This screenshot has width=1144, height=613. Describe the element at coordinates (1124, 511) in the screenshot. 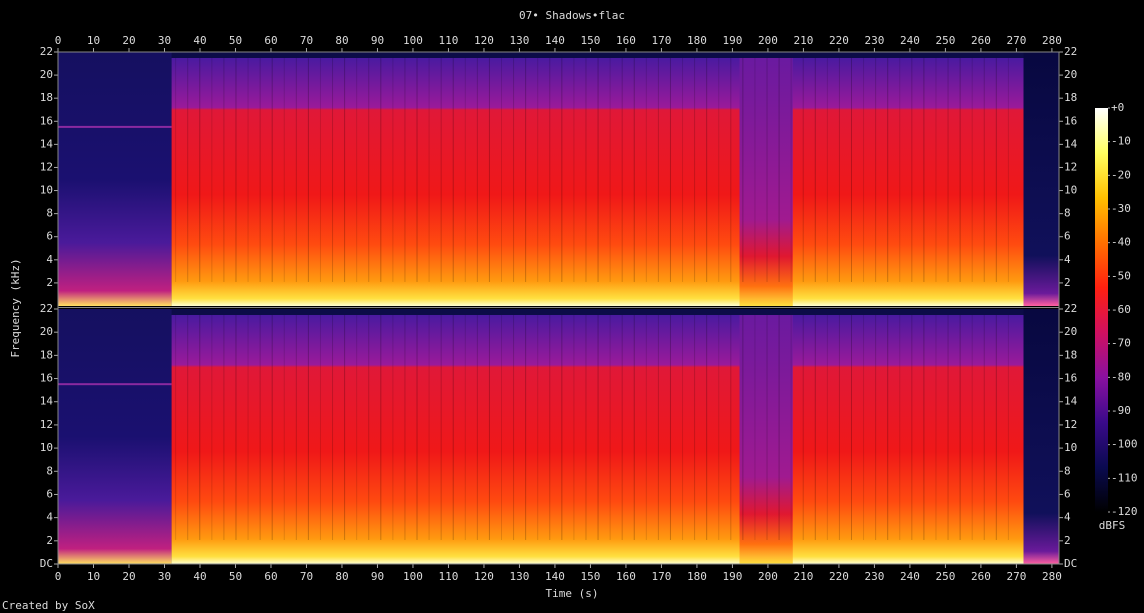

I see `colorbar-tick-label: -120` at that location.